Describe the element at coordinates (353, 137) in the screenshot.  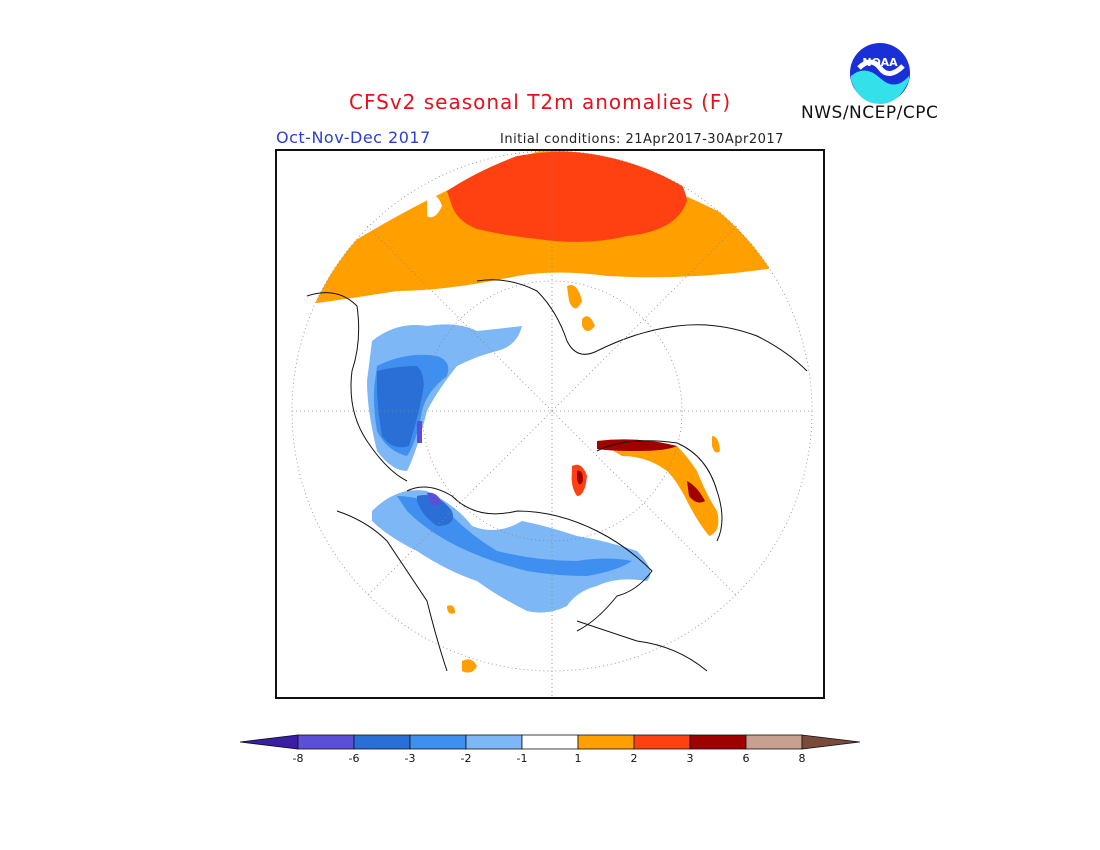
I see `season-label: Oct-Nov-Dec 2017` at that location.